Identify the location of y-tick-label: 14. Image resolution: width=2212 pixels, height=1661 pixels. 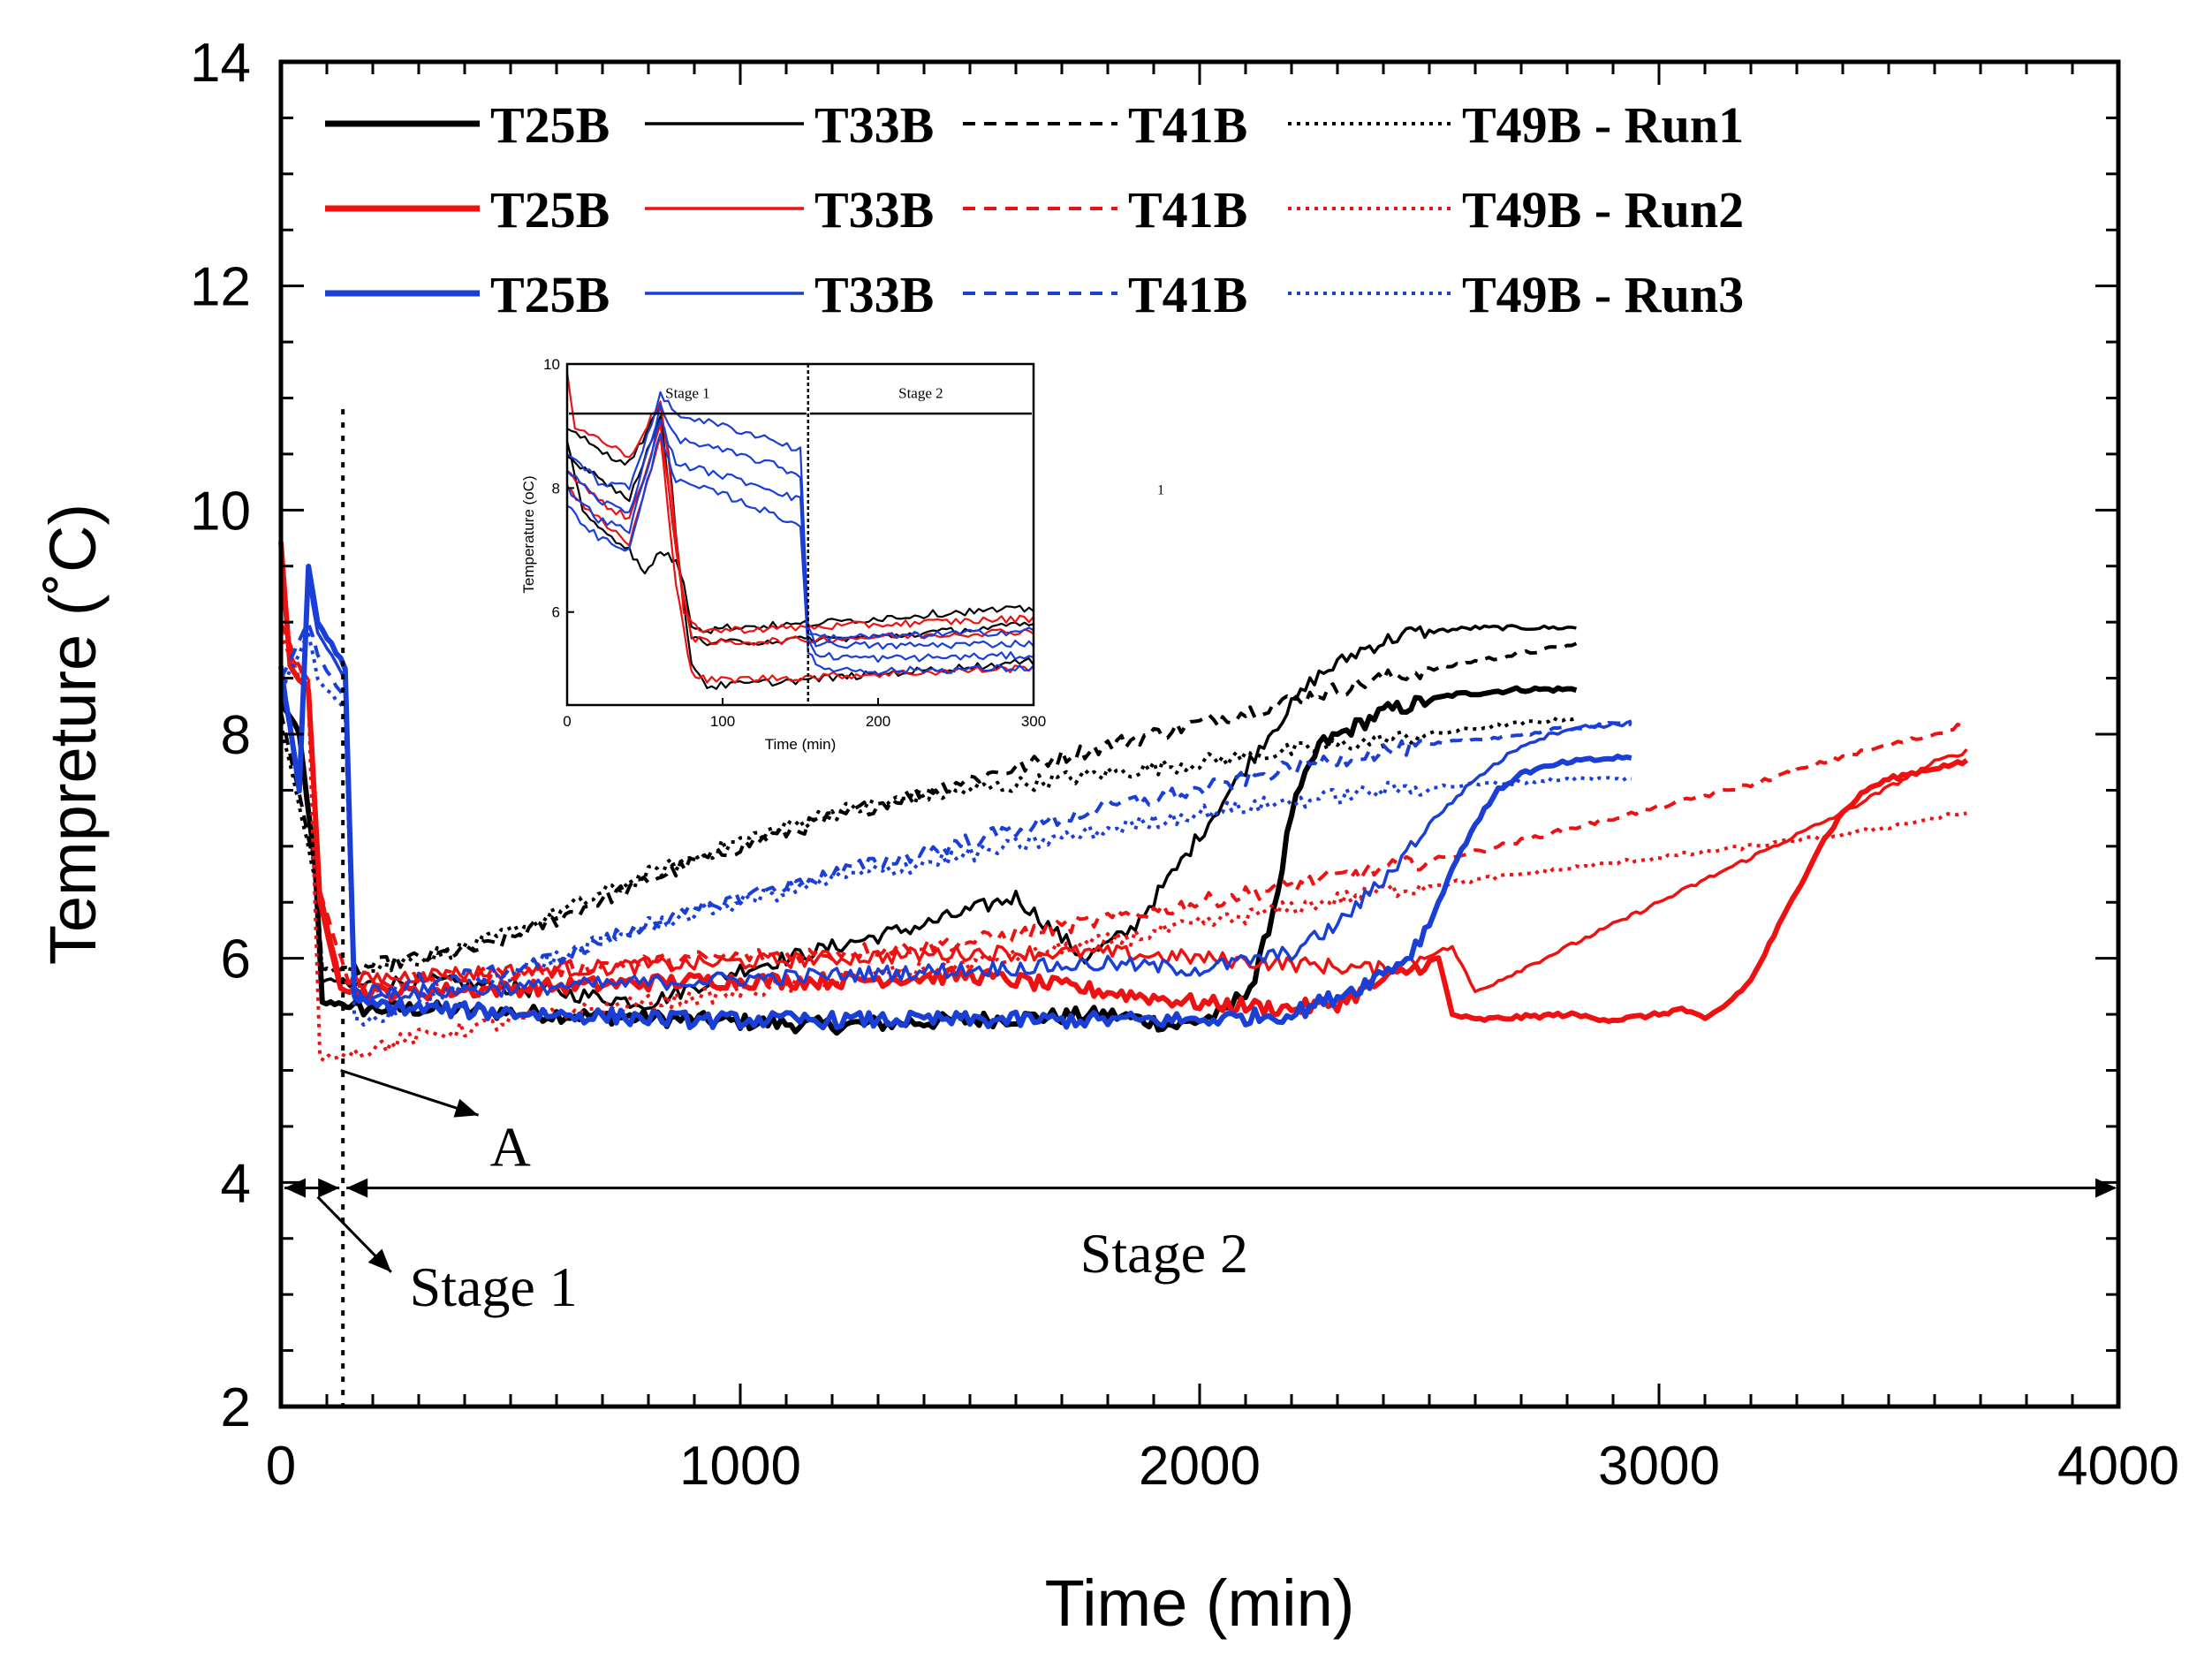
(220, 64).